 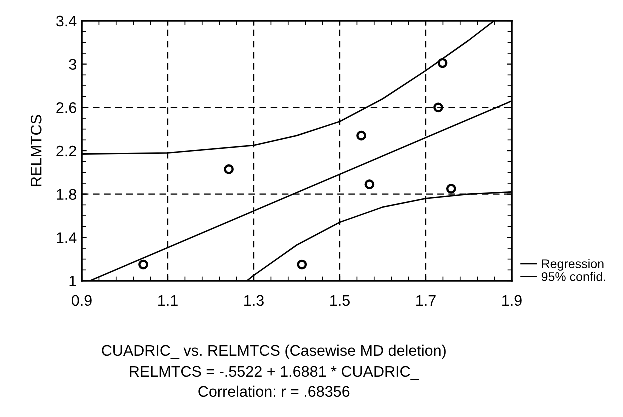 What do you see at coordinates (66, 151) in the screenshot?
I see `y-tick-label: 2.2` at bounding box center [66, 151].